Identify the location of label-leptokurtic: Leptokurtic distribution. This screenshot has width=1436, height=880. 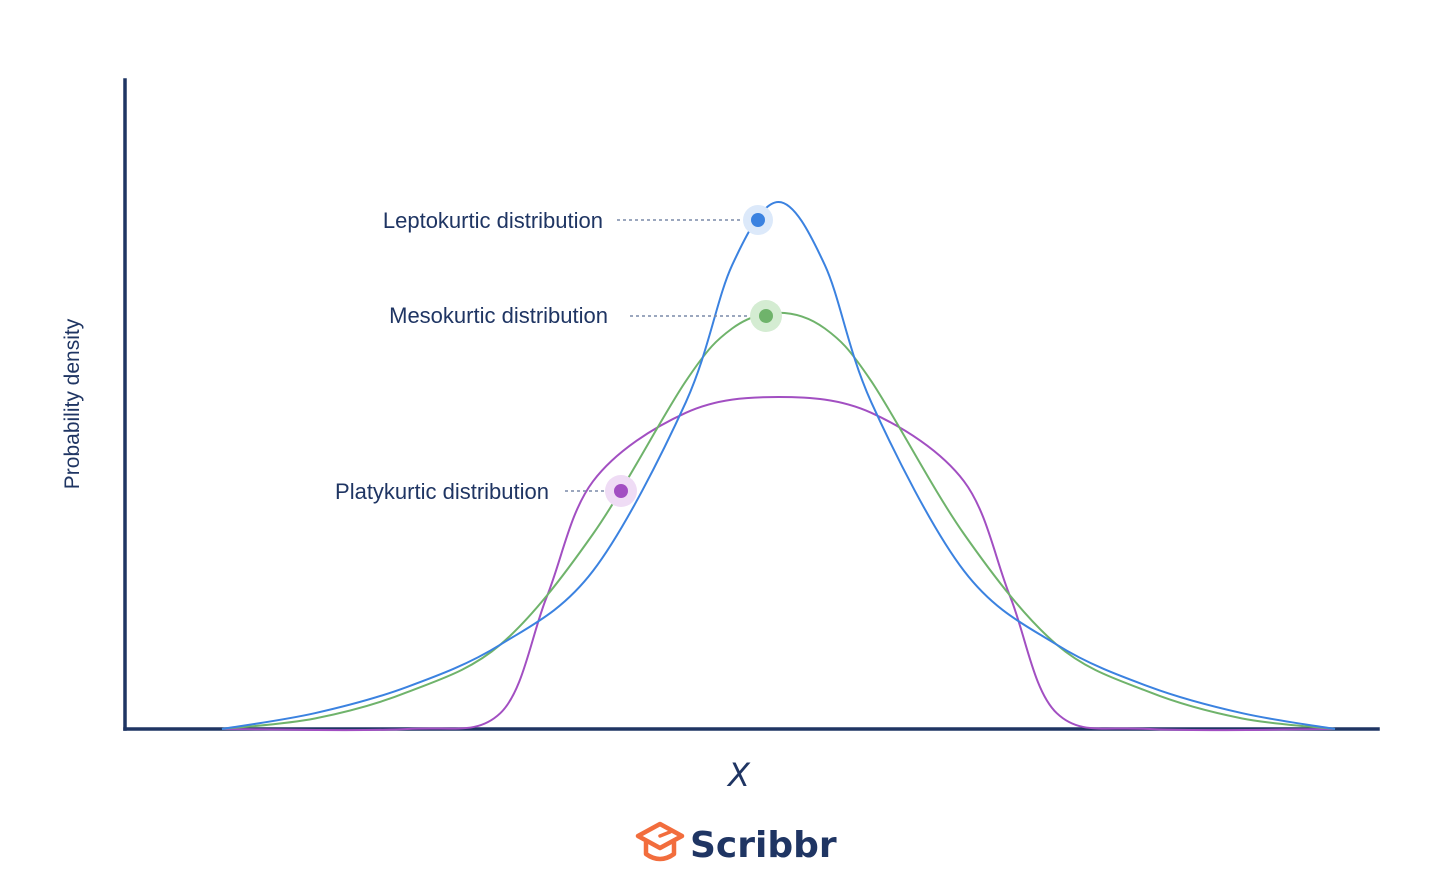
(493, 220).